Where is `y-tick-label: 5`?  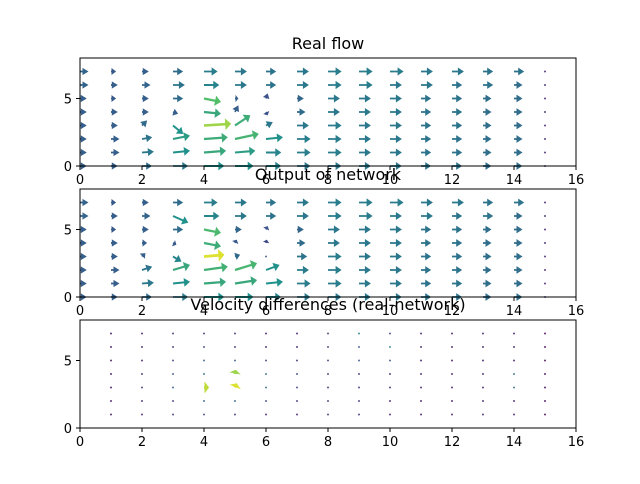 y-tick-label: 5 is located at coordinates (68, 362).